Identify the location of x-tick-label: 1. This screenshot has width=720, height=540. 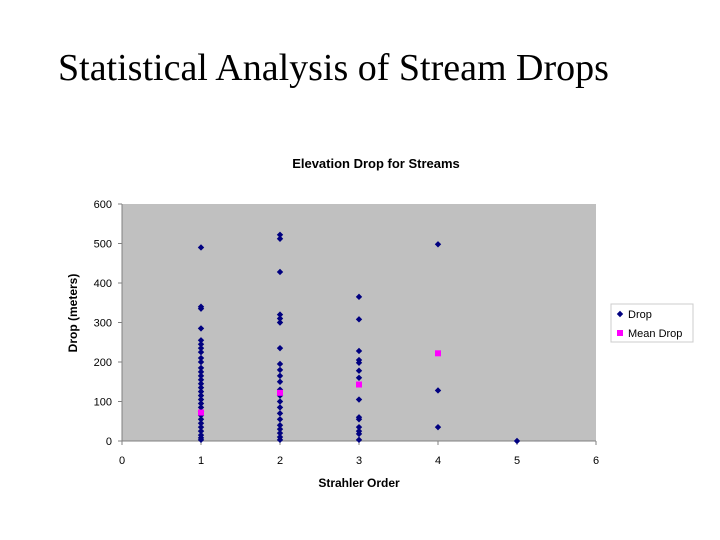
(201, 461).